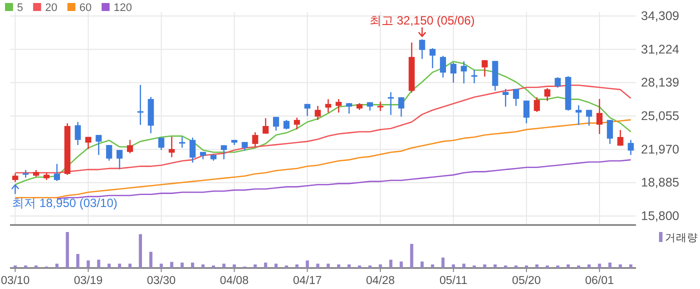  Describe the element at coordinates (380, 281) in the screenshot. I see `x-tick-label: 04/28` at that location.